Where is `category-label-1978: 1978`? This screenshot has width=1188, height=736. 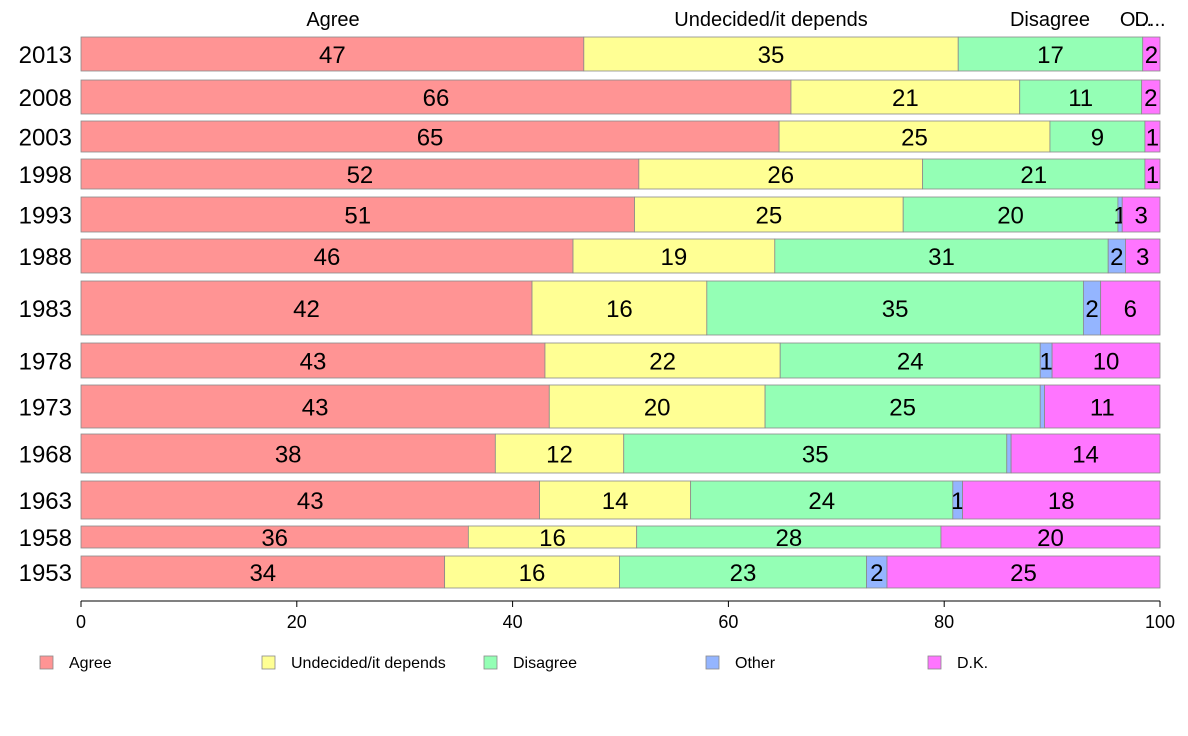
category-label-1978: 1978 is located at coordinates (45, 362).